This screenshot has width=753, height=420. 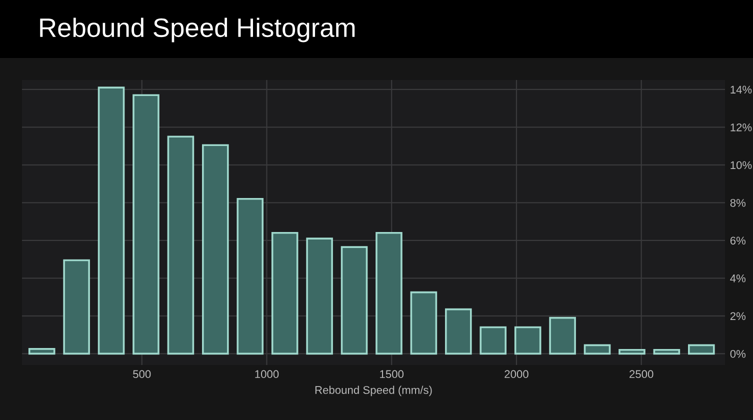 What do you see at coordinates (738, 240) in the screenshot?
I see `y-tick-label: 6%` at bounding box center [738, 240].